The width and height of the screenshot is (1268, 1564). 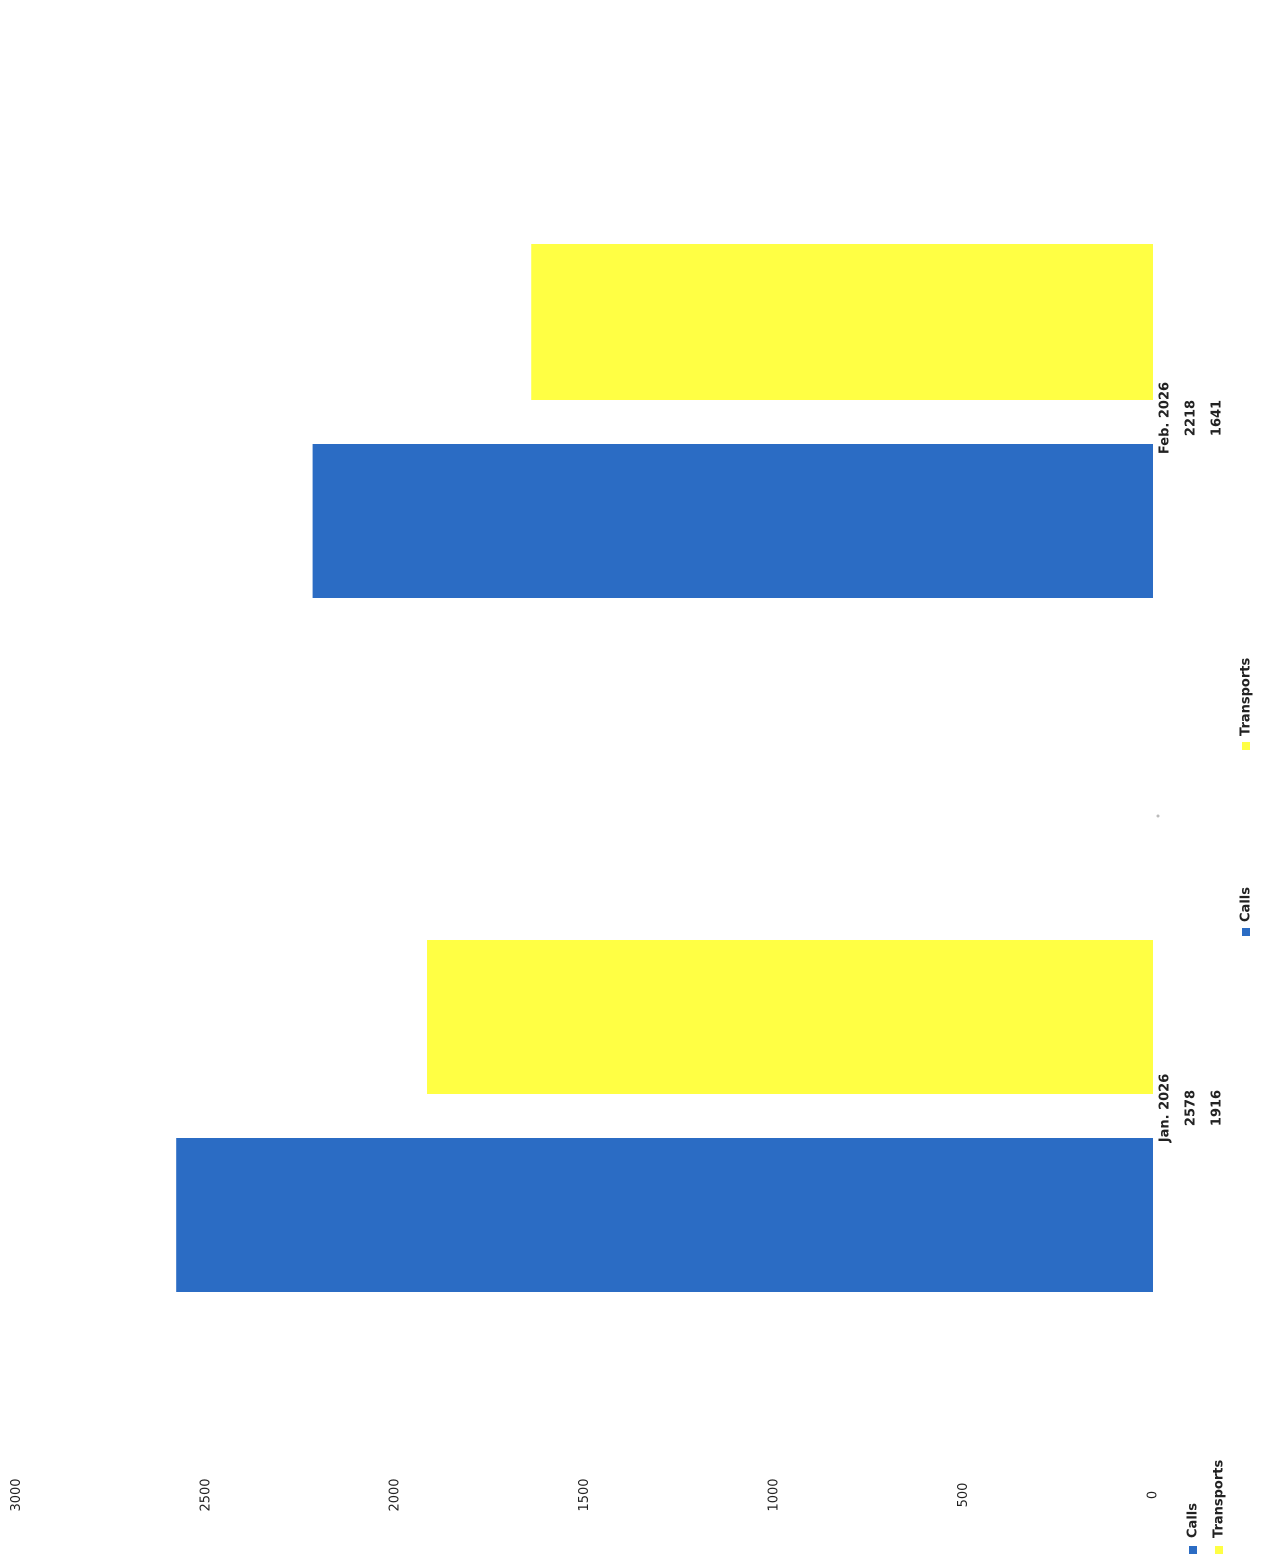 What do you see at coordinates (1246, 697) in the screenshot?
I see `legend-center-label-transports: Transports` at bounding box center [1246, 697].